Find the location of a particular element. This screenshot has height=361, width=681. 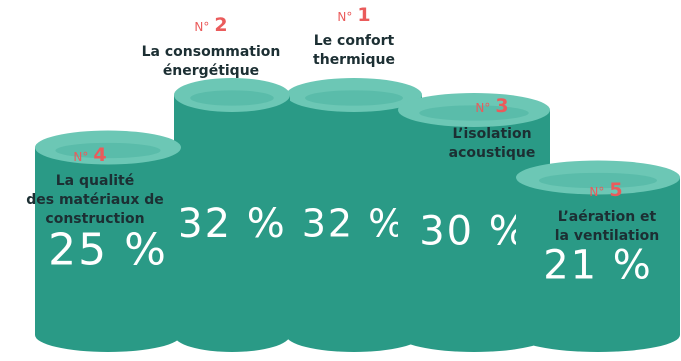

label-line: L’aération et is located at coordinates (607, 217).